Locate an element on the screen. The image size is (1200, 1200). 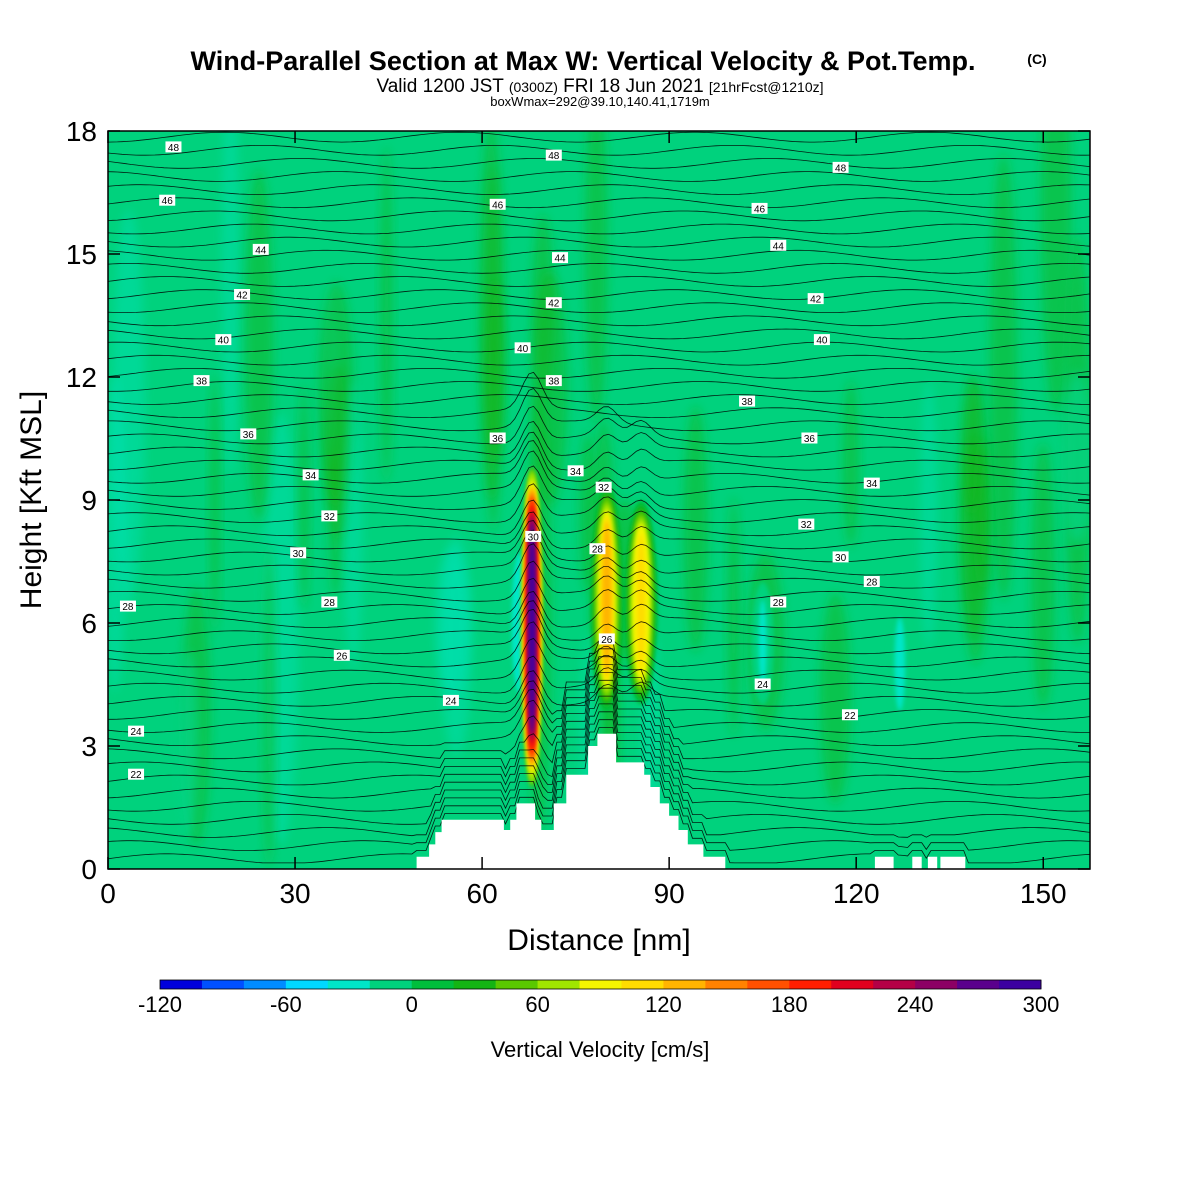
isentrope-label: 26 is located at coordinates (606, 639).